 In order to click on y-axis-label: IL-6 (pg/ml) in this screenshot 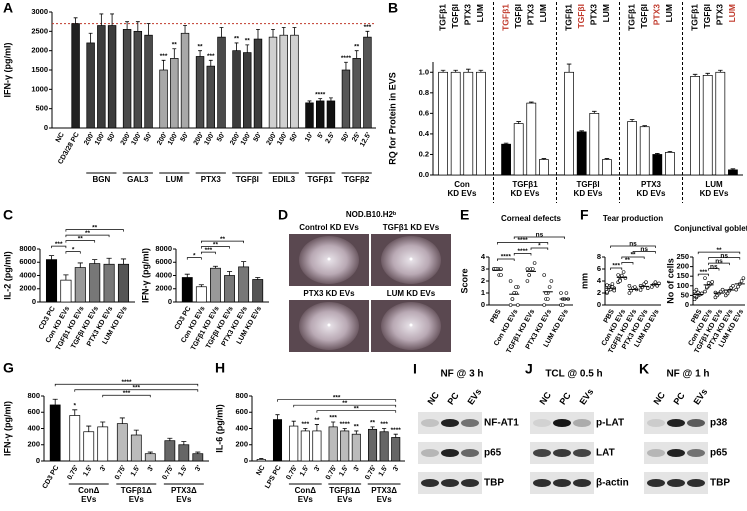, I will do `click(219, 428)`.